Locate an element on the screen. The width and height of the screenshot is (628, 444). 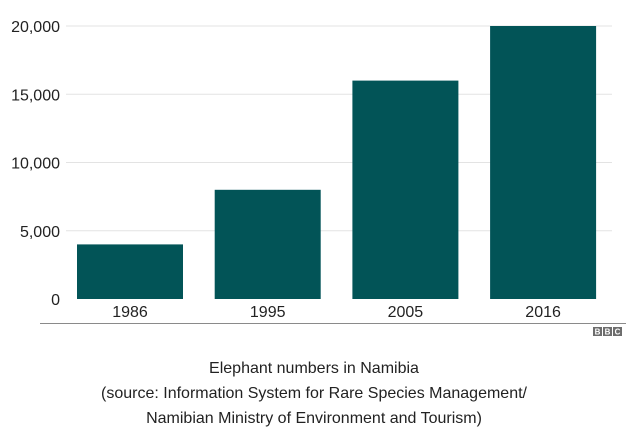
bar-2016 is located at coordinates (543, 162).